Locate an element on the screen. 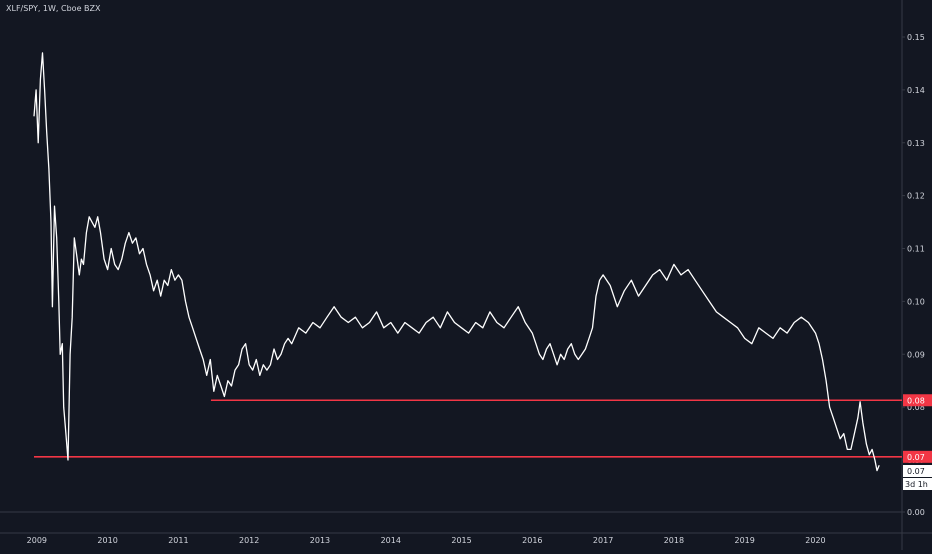 The width and height of the screenshot is (932, 554). y-tick-label: 0.14 is located at coordinates (916, 90).